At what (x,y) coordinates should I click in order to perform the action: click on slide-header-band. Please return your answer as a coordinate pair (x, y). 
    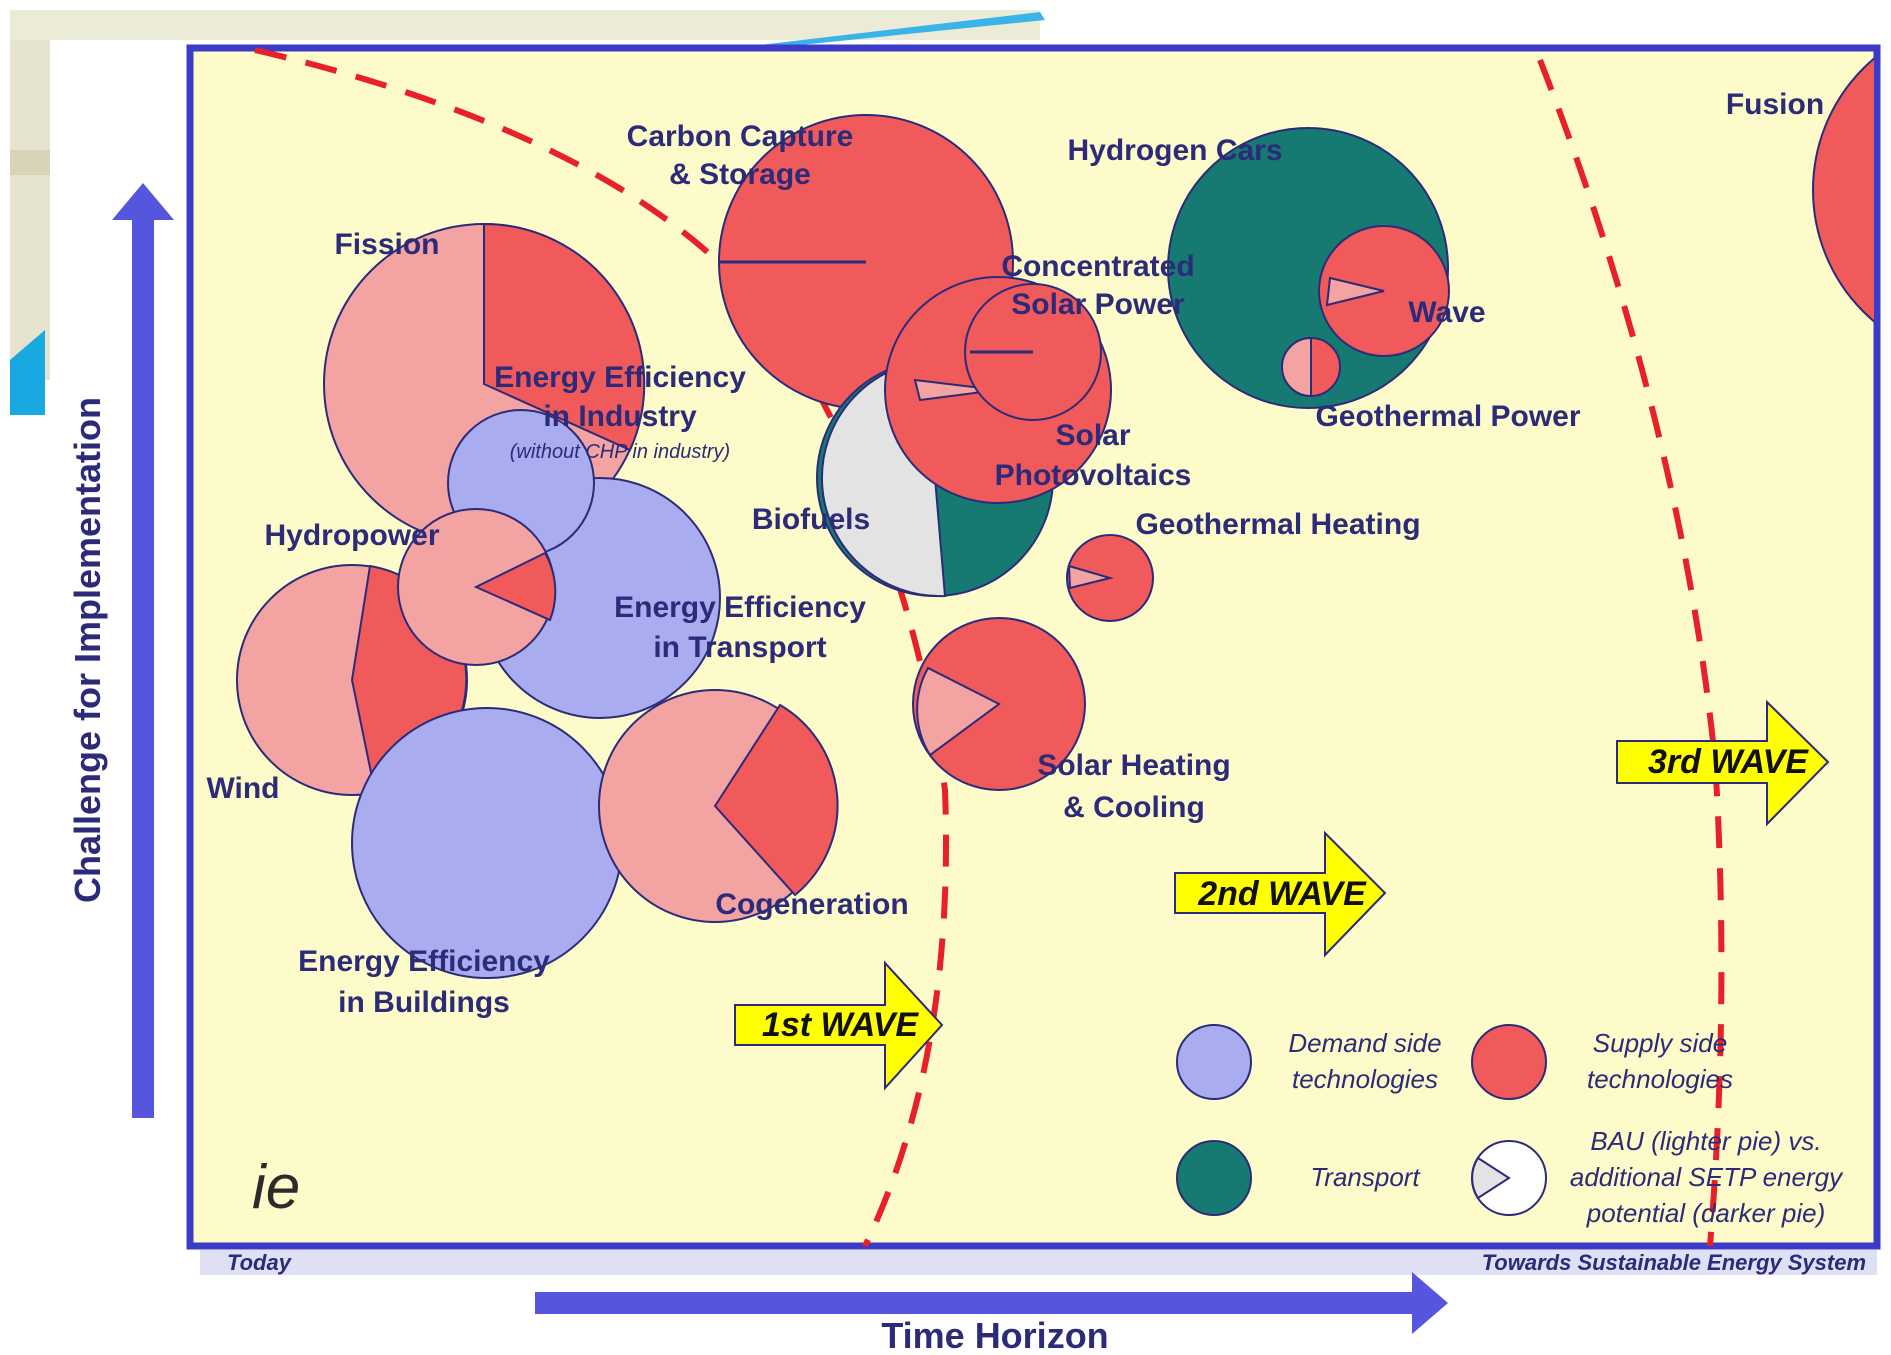
    Looking at the image, I should click on (525, 25).